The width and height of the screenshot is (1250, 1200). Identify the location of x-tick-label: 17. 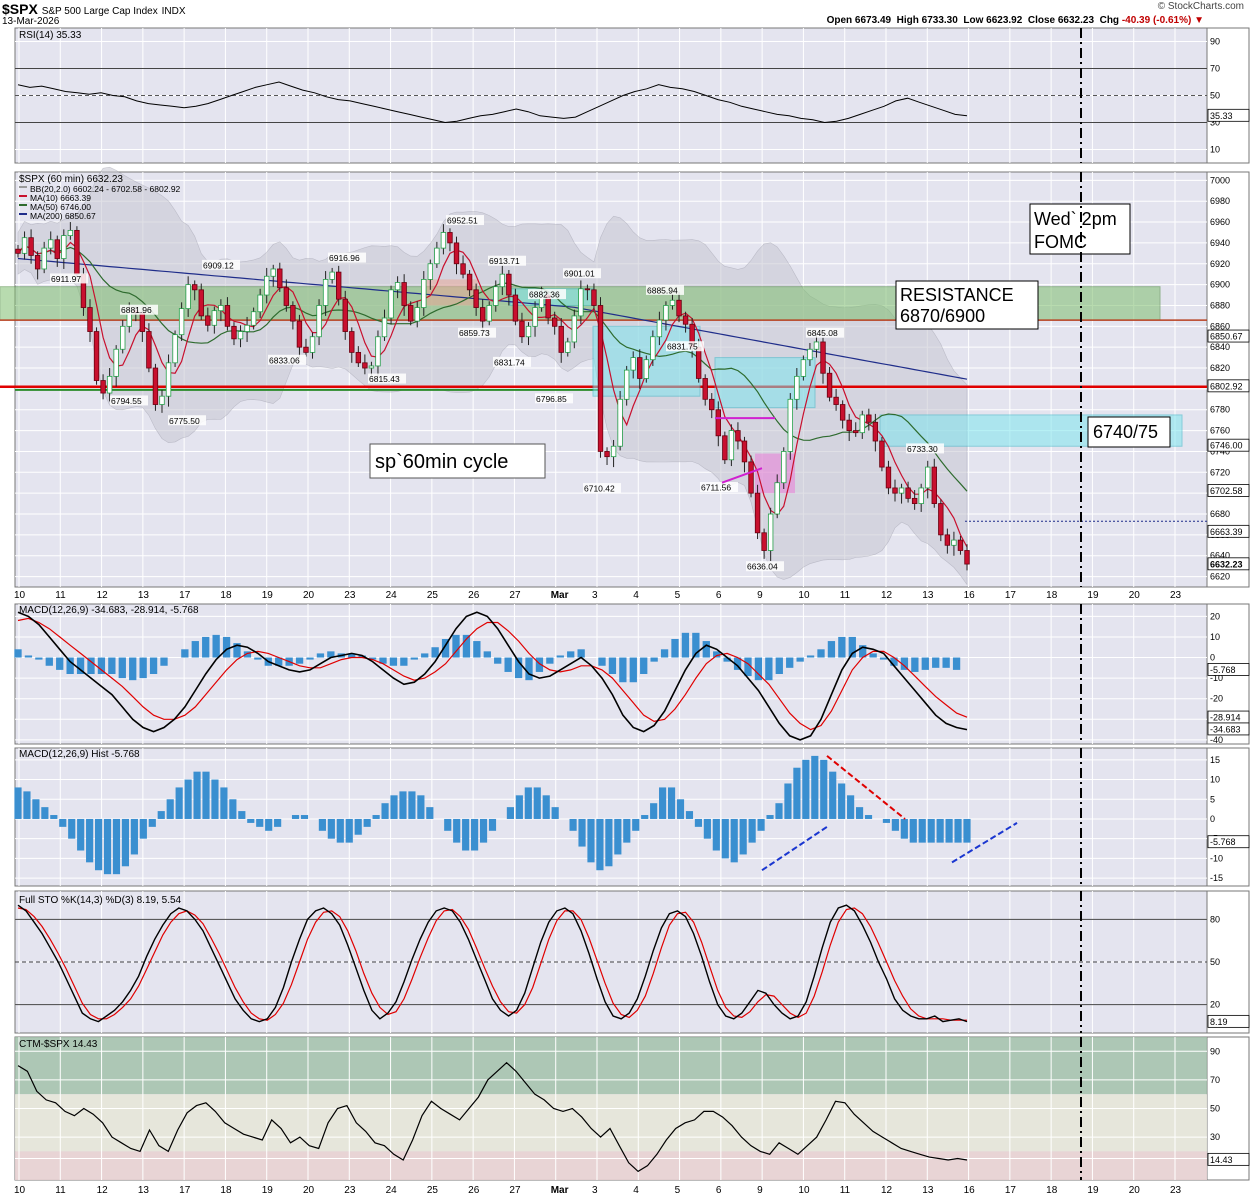
(185, 595).